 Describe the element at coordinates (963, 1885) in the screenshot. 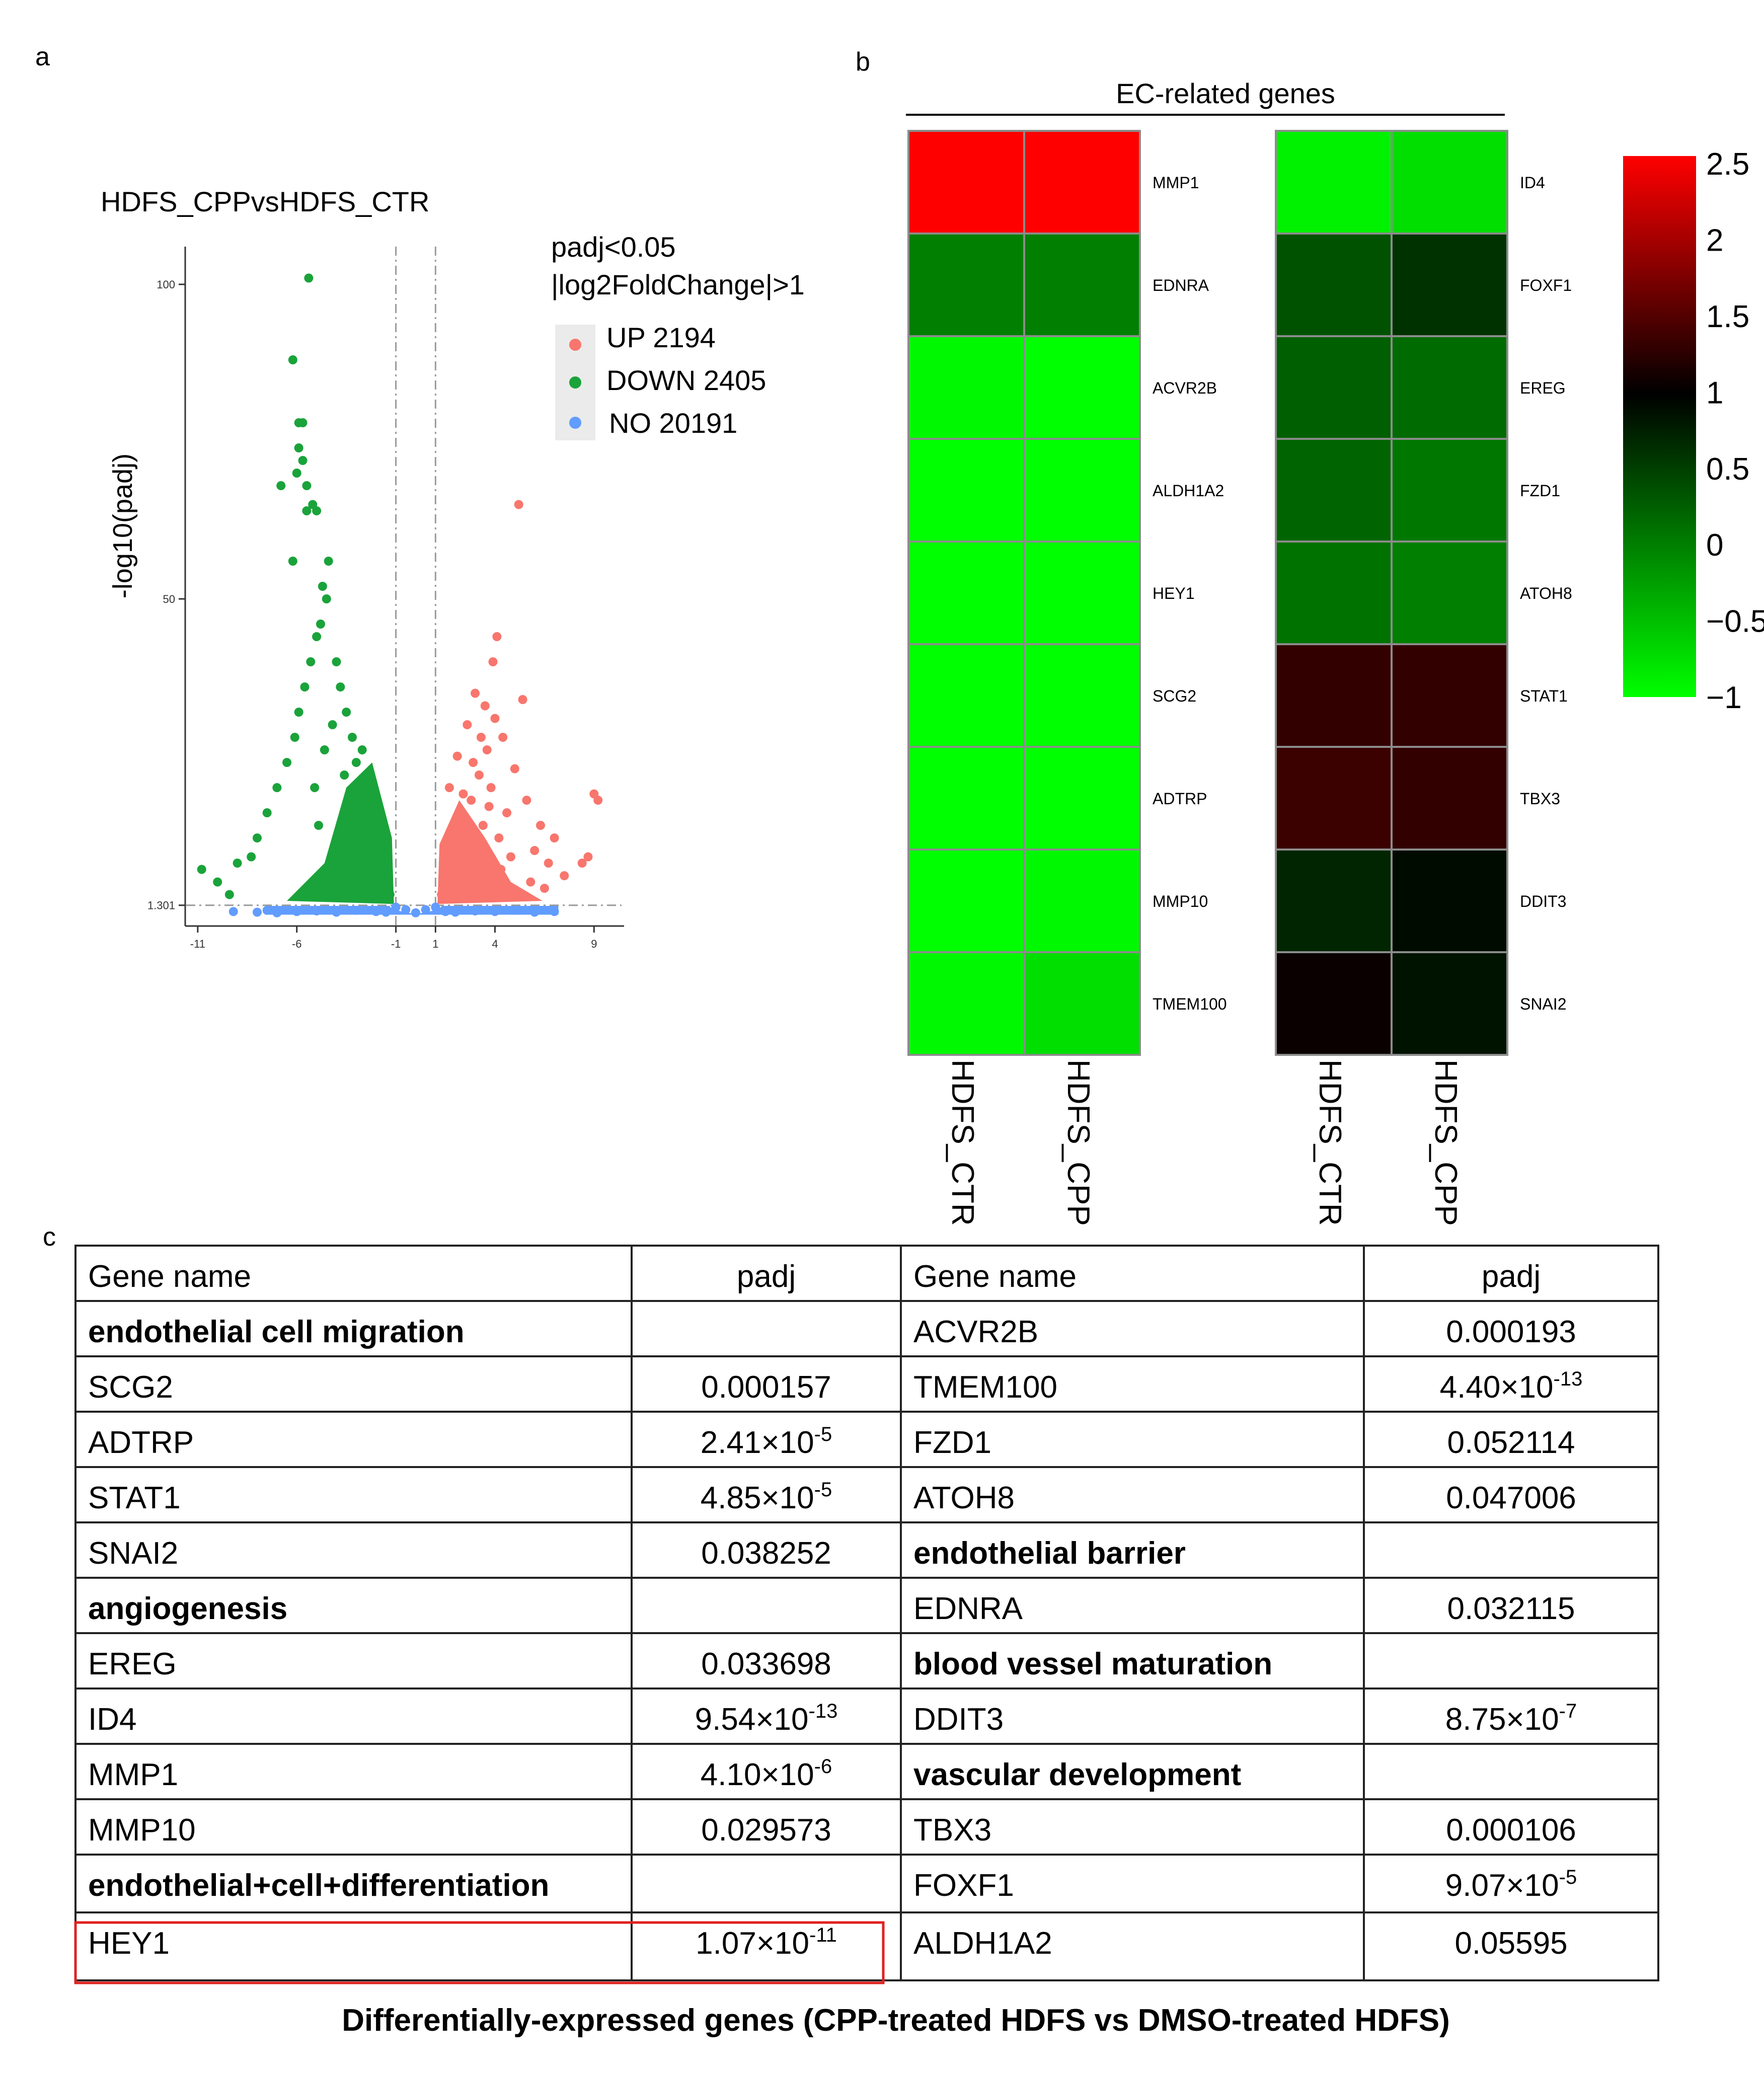

I see `cell-r10-c2: FOXF1` at that location.